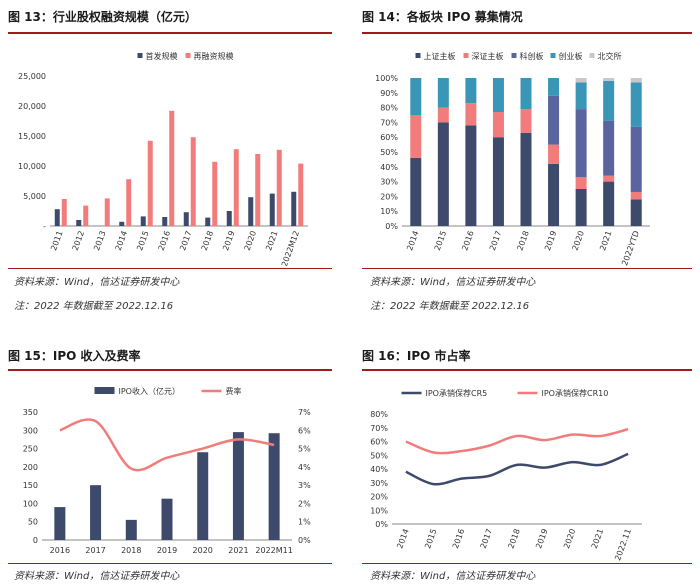 This screenshot has height=584, width=700. I want to click on y-left-tick-label: 150, so click(30, 485).